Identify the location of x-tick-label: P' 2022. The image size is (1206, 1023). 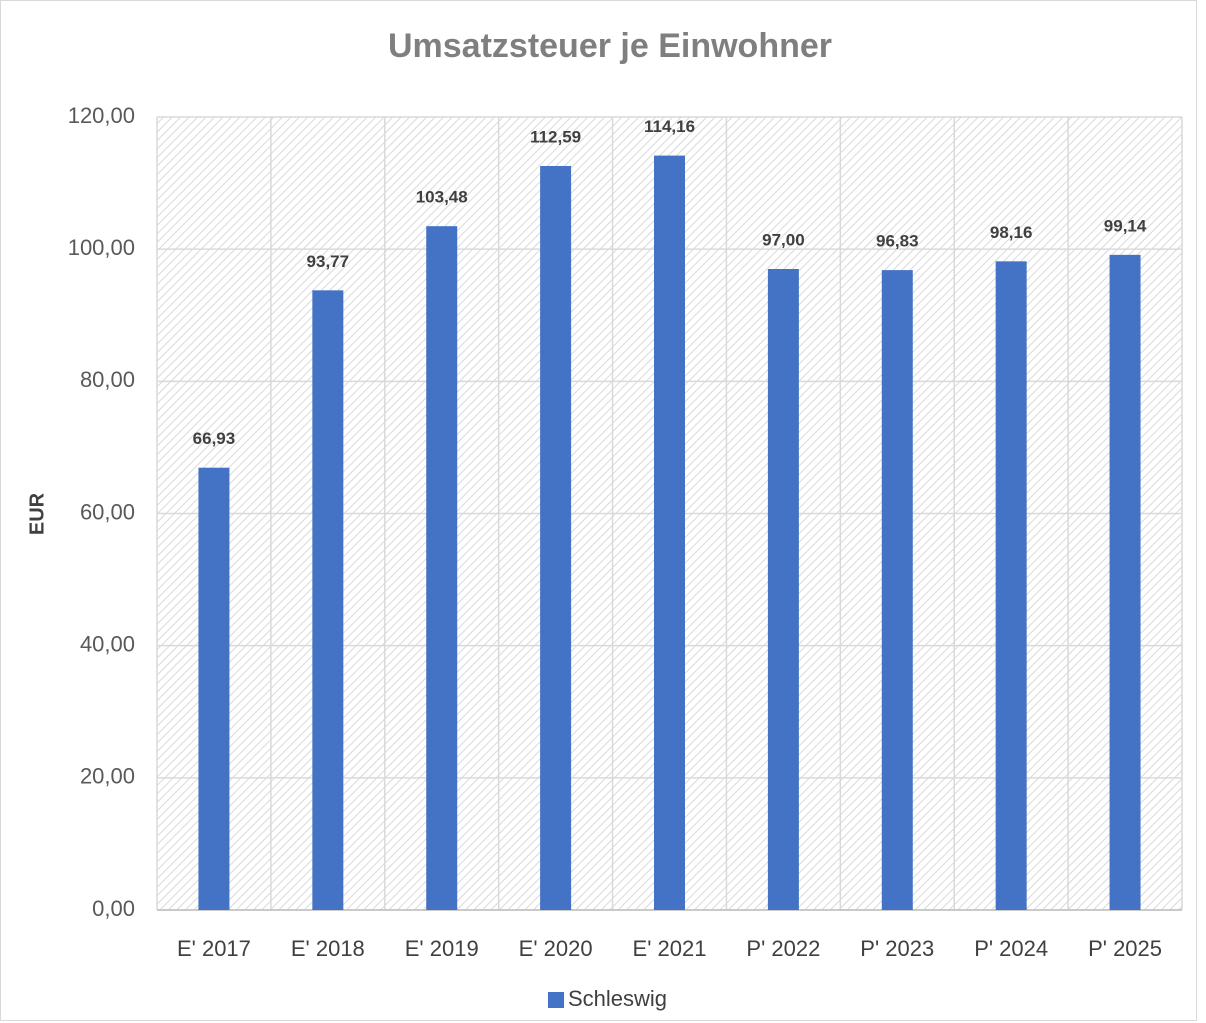
(783, 948).